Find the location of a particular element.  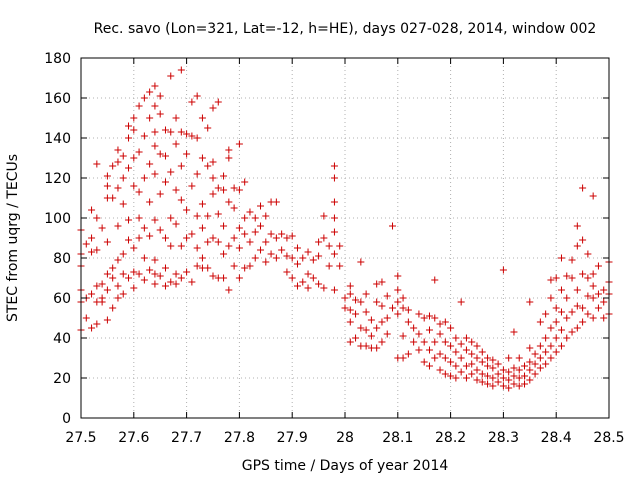

x-tick-label: 27.6 is located at coordinates (133, 438).